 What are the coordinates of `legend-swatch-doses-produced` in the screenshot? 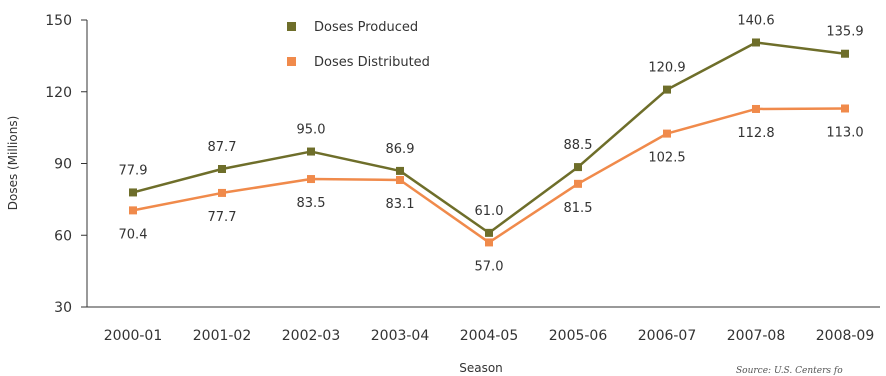 It's located at (291, 26).